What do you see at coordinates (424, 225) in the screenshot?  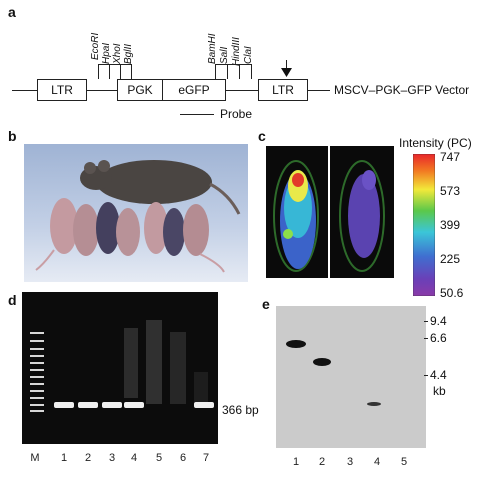 I see `intensity-color-scale` at bounding box center [424, 225].